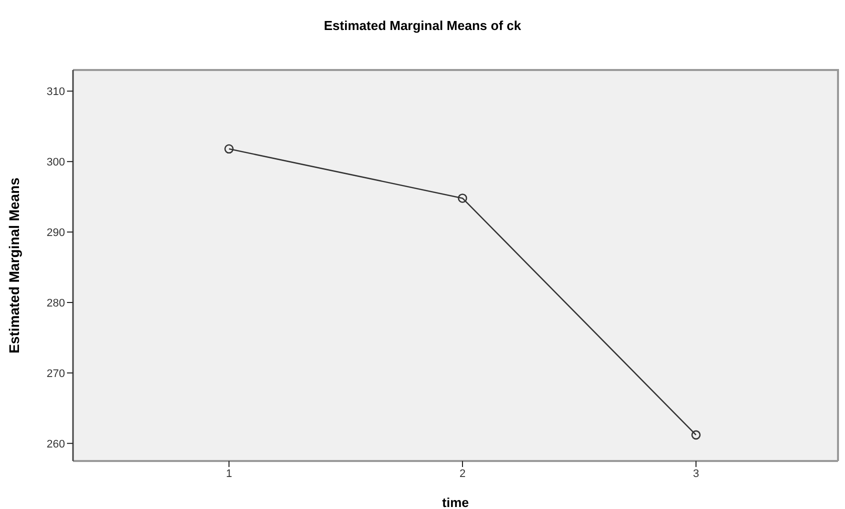 Image resolution: width=845 pixels, height=509 pixels. I want to click on y-tick-label: 290, so click(55, 232).